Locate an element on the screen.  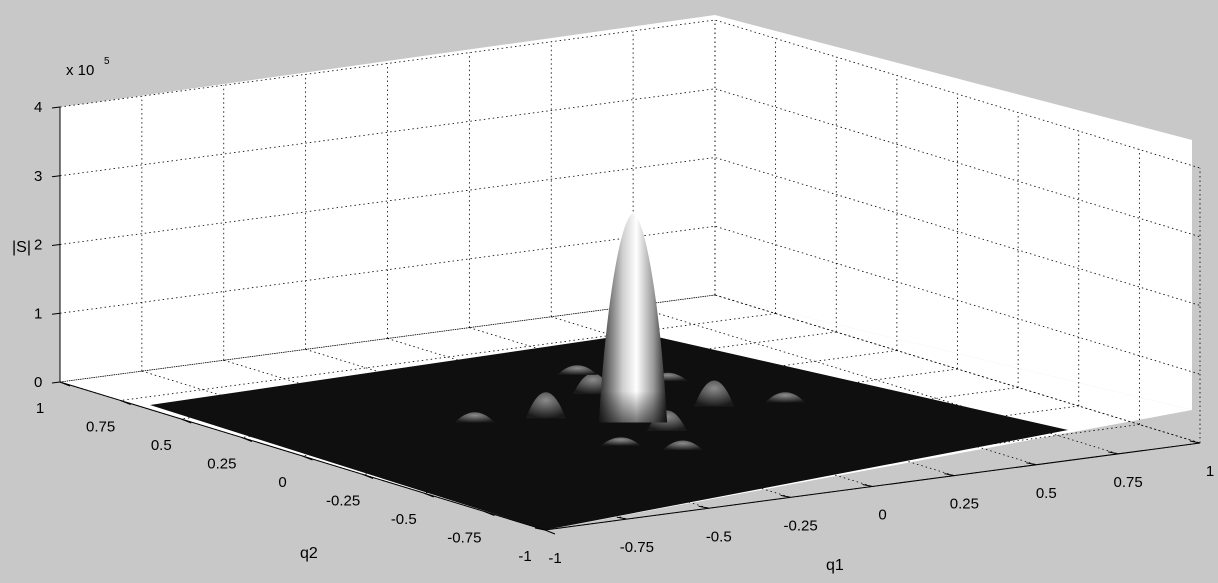
z-tick-label: 4 is located at coordinates (38, 107).